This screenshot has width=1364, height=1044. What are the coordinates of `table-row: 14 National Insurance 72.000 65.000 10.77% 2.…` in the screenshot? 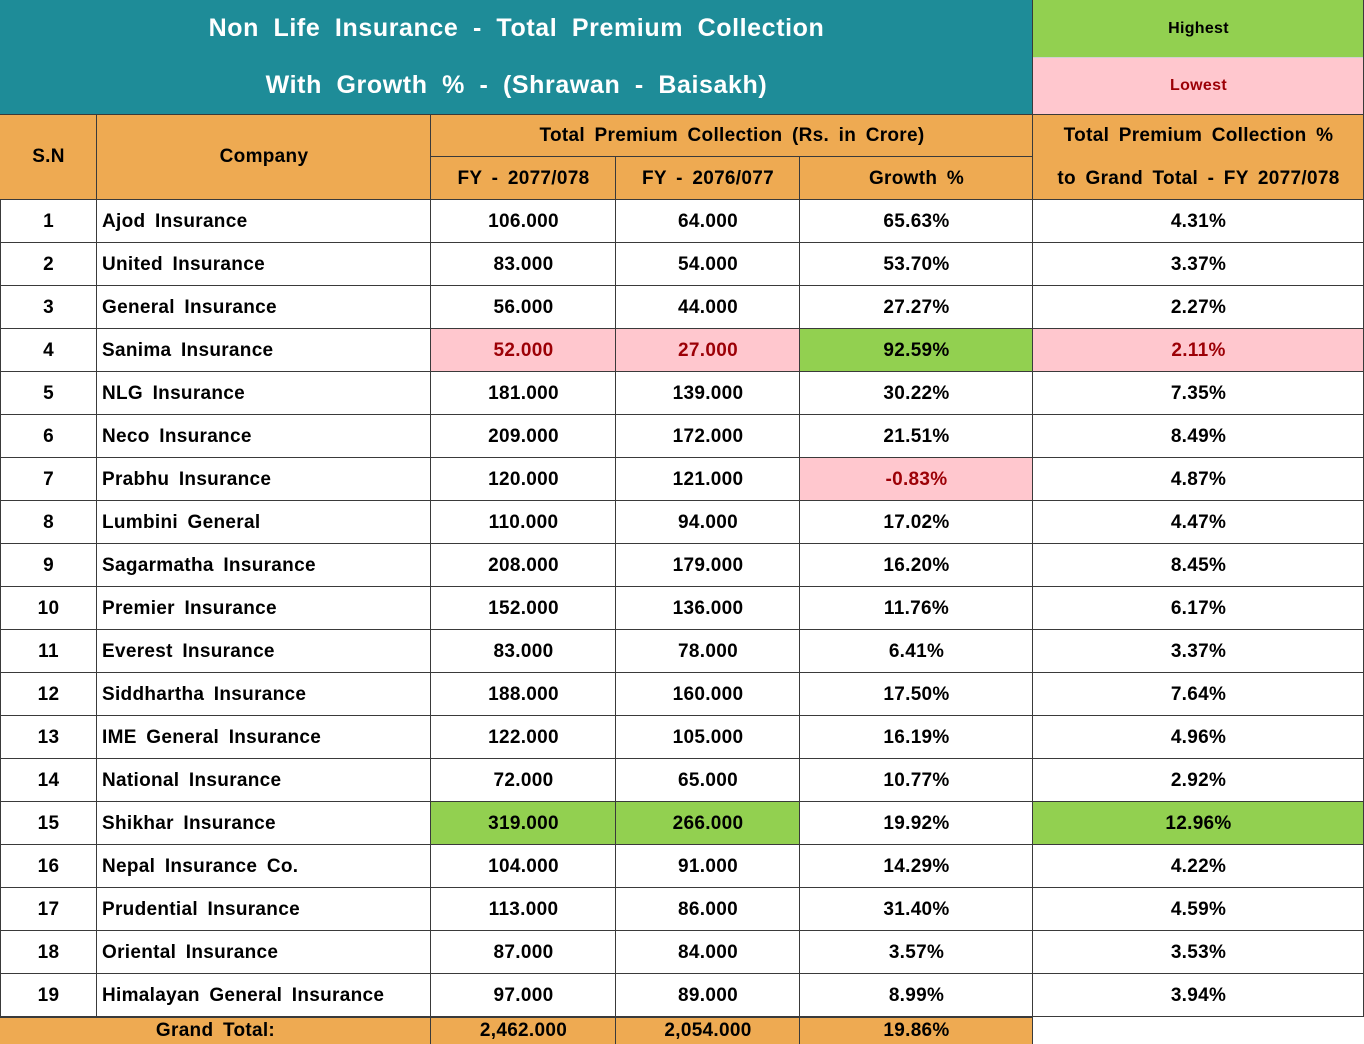 It's located at (682, 780).